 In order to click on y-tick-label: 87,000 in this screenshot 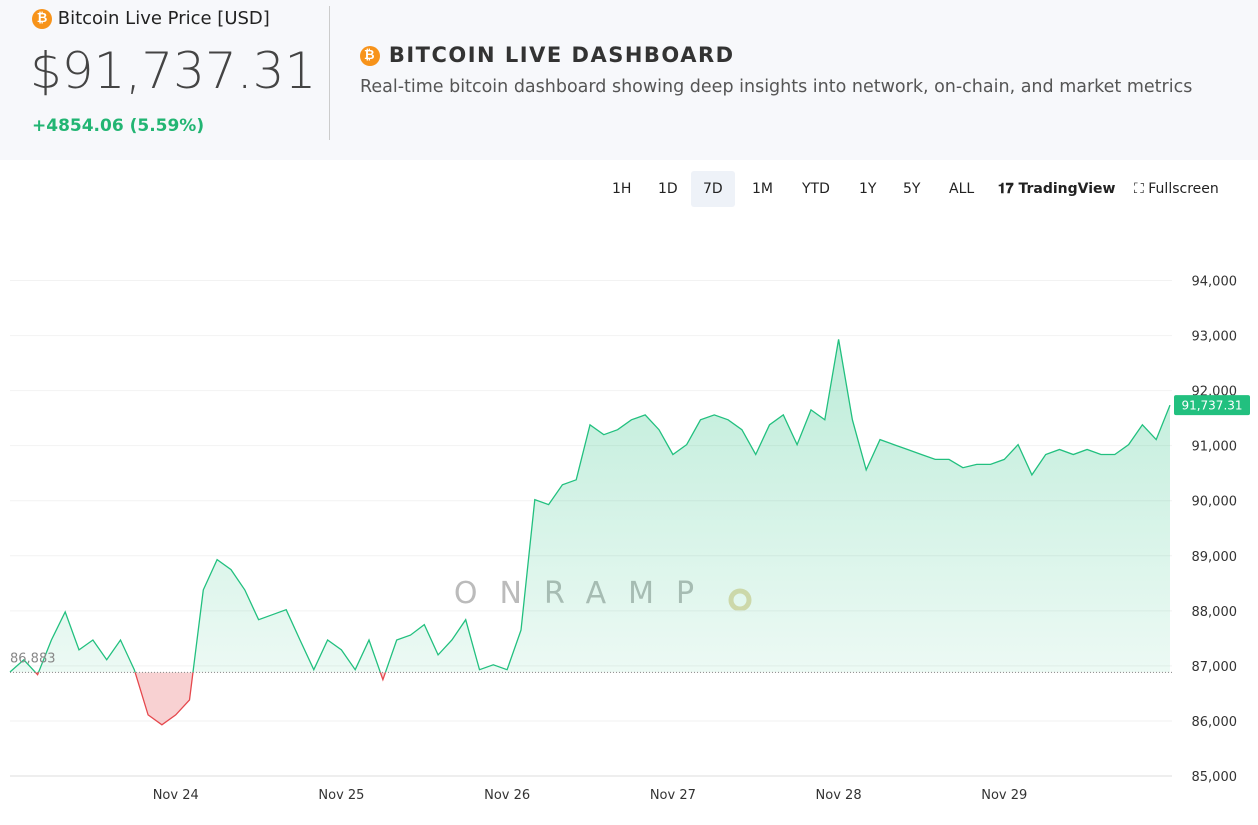, I will do `click(1215, 667)`.